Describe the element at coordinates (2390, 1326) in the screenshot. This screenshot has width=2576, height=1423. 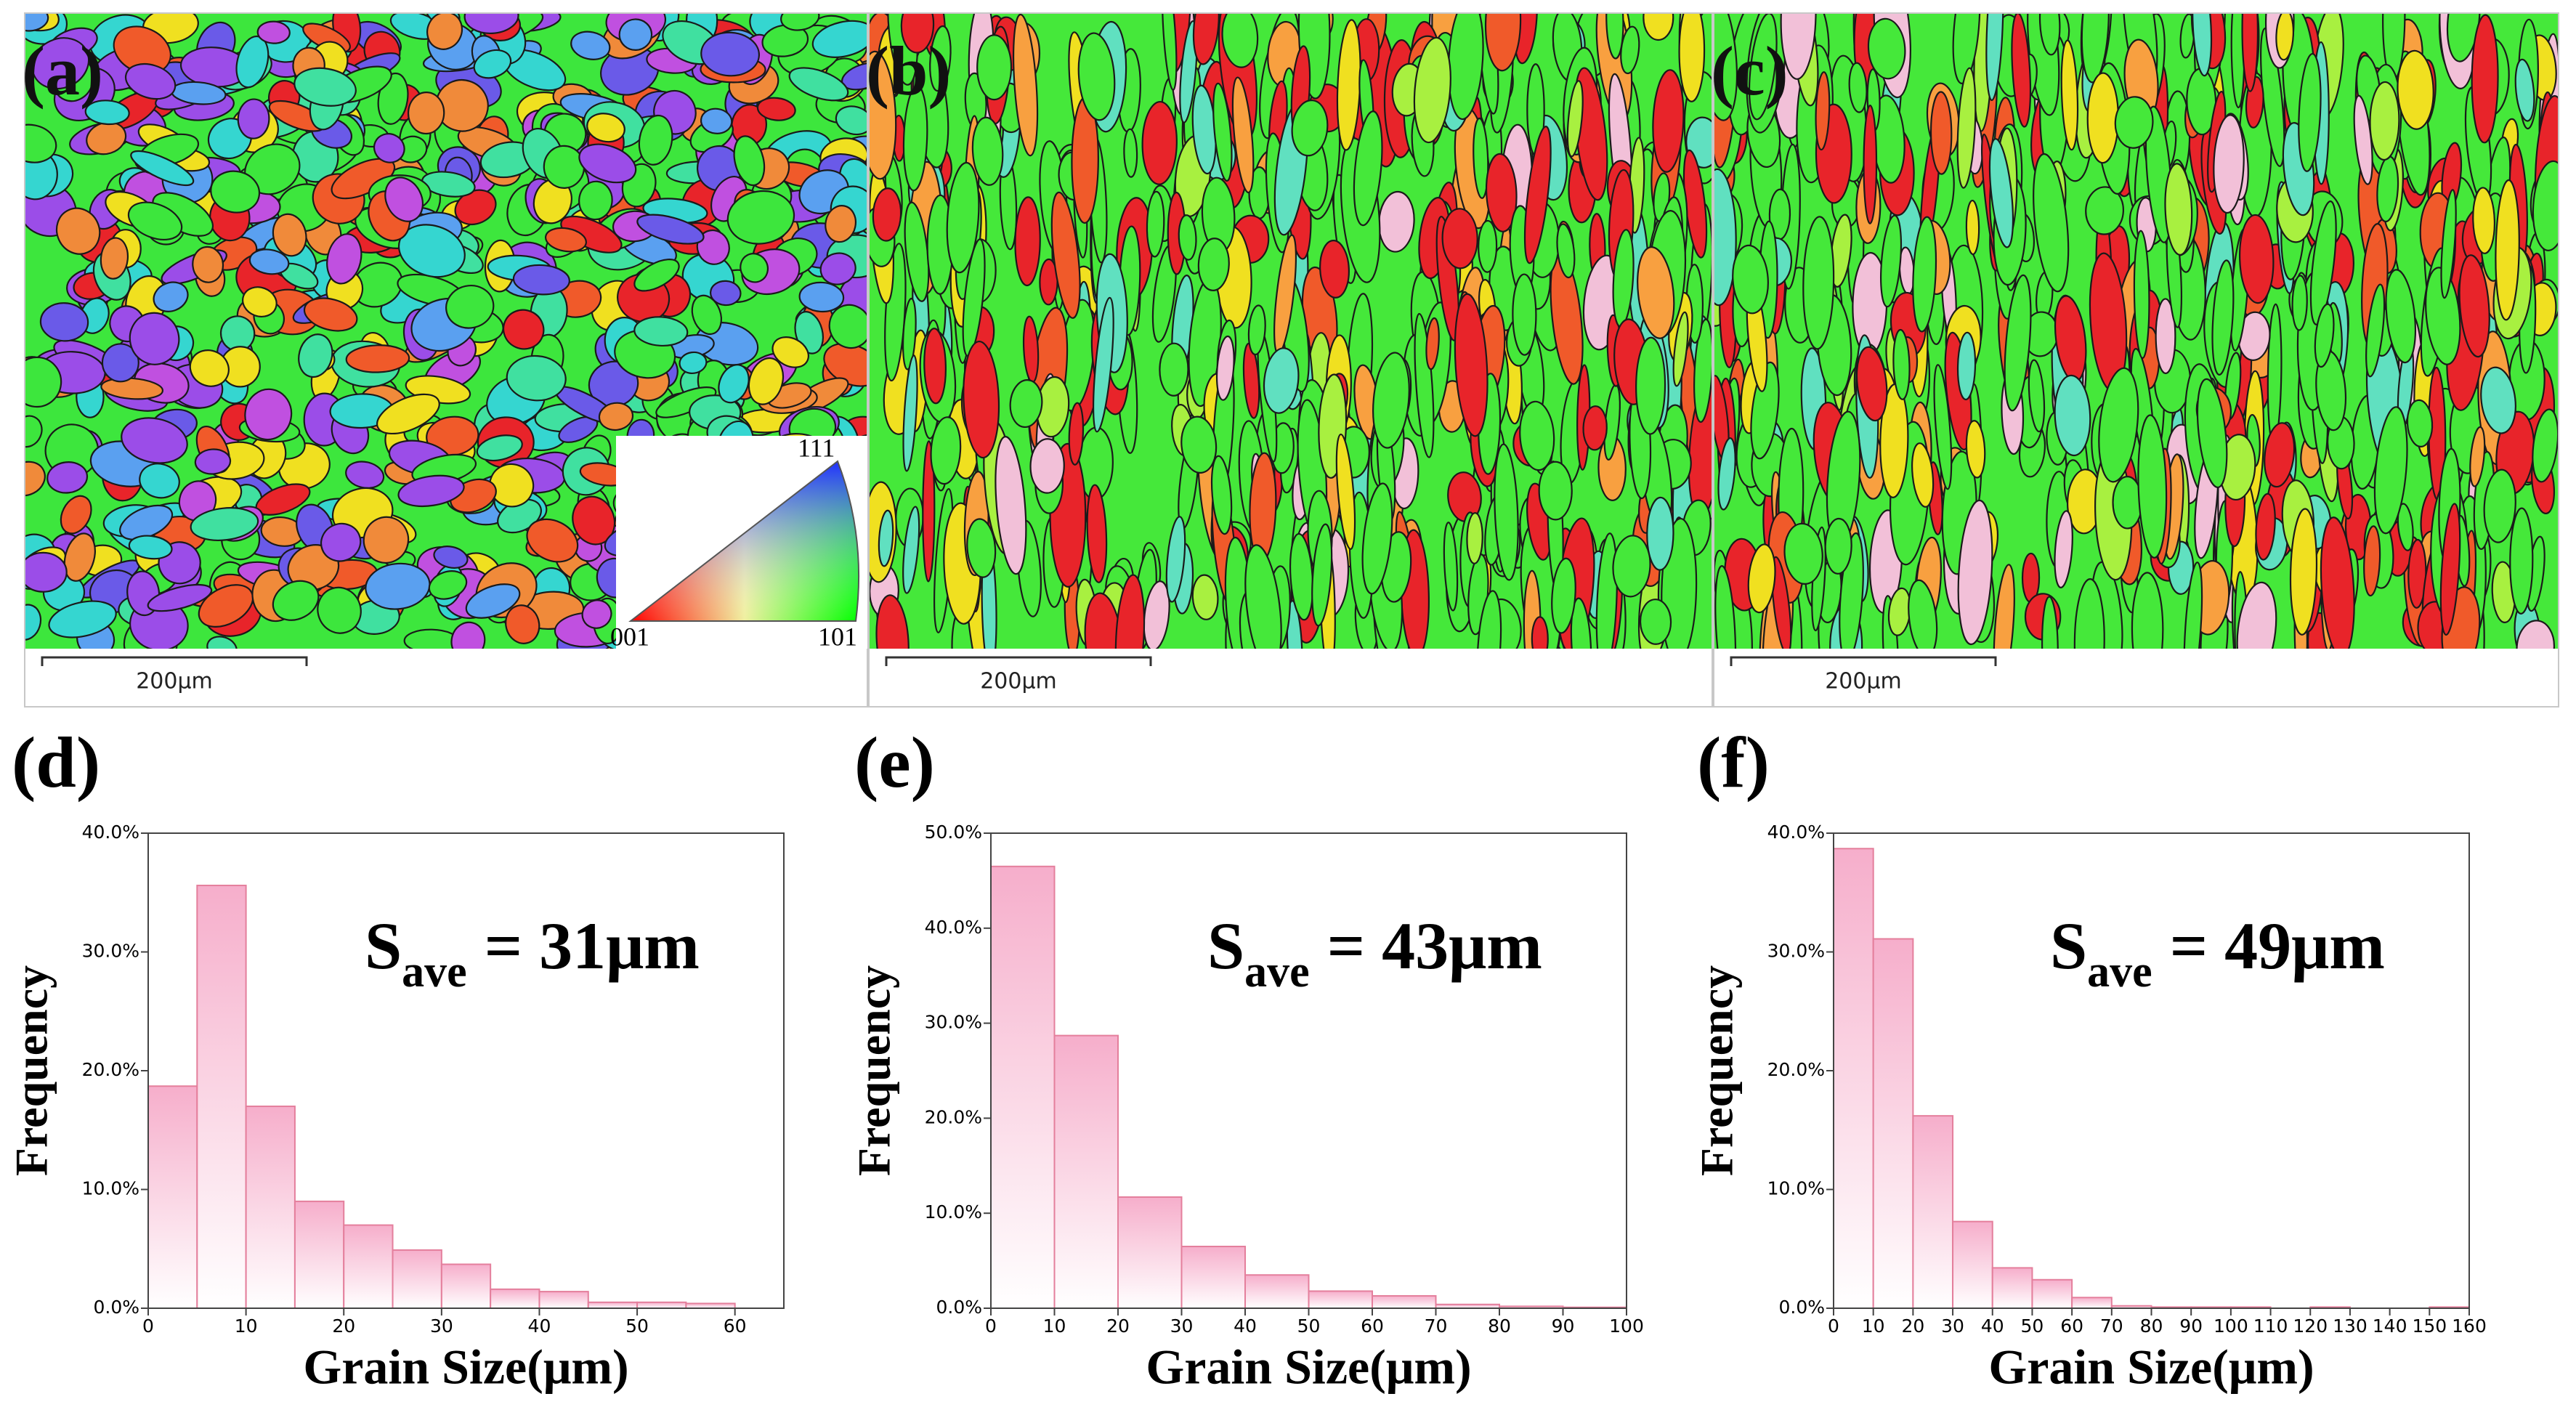
I see `x-tick-label: 140` at that location.